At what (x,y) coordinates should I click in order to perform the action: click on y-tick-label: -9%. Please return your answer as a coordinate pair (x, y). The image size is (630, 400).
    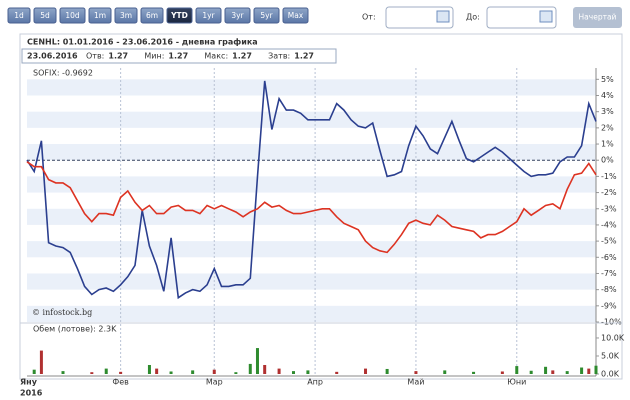
    Looking at the image, I should click on (609, 305).